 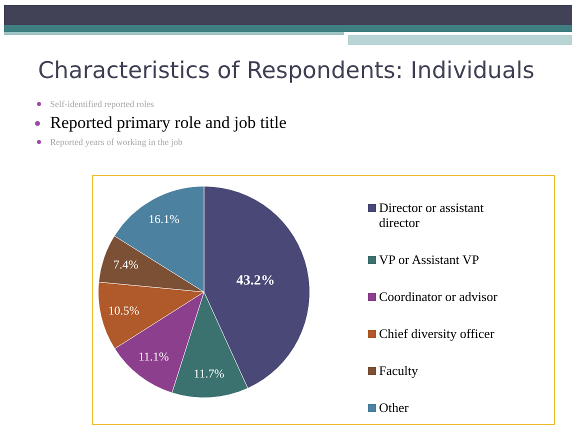 I want to click on legend-label: VP or Assistant VP, so click(x=429, y=259).